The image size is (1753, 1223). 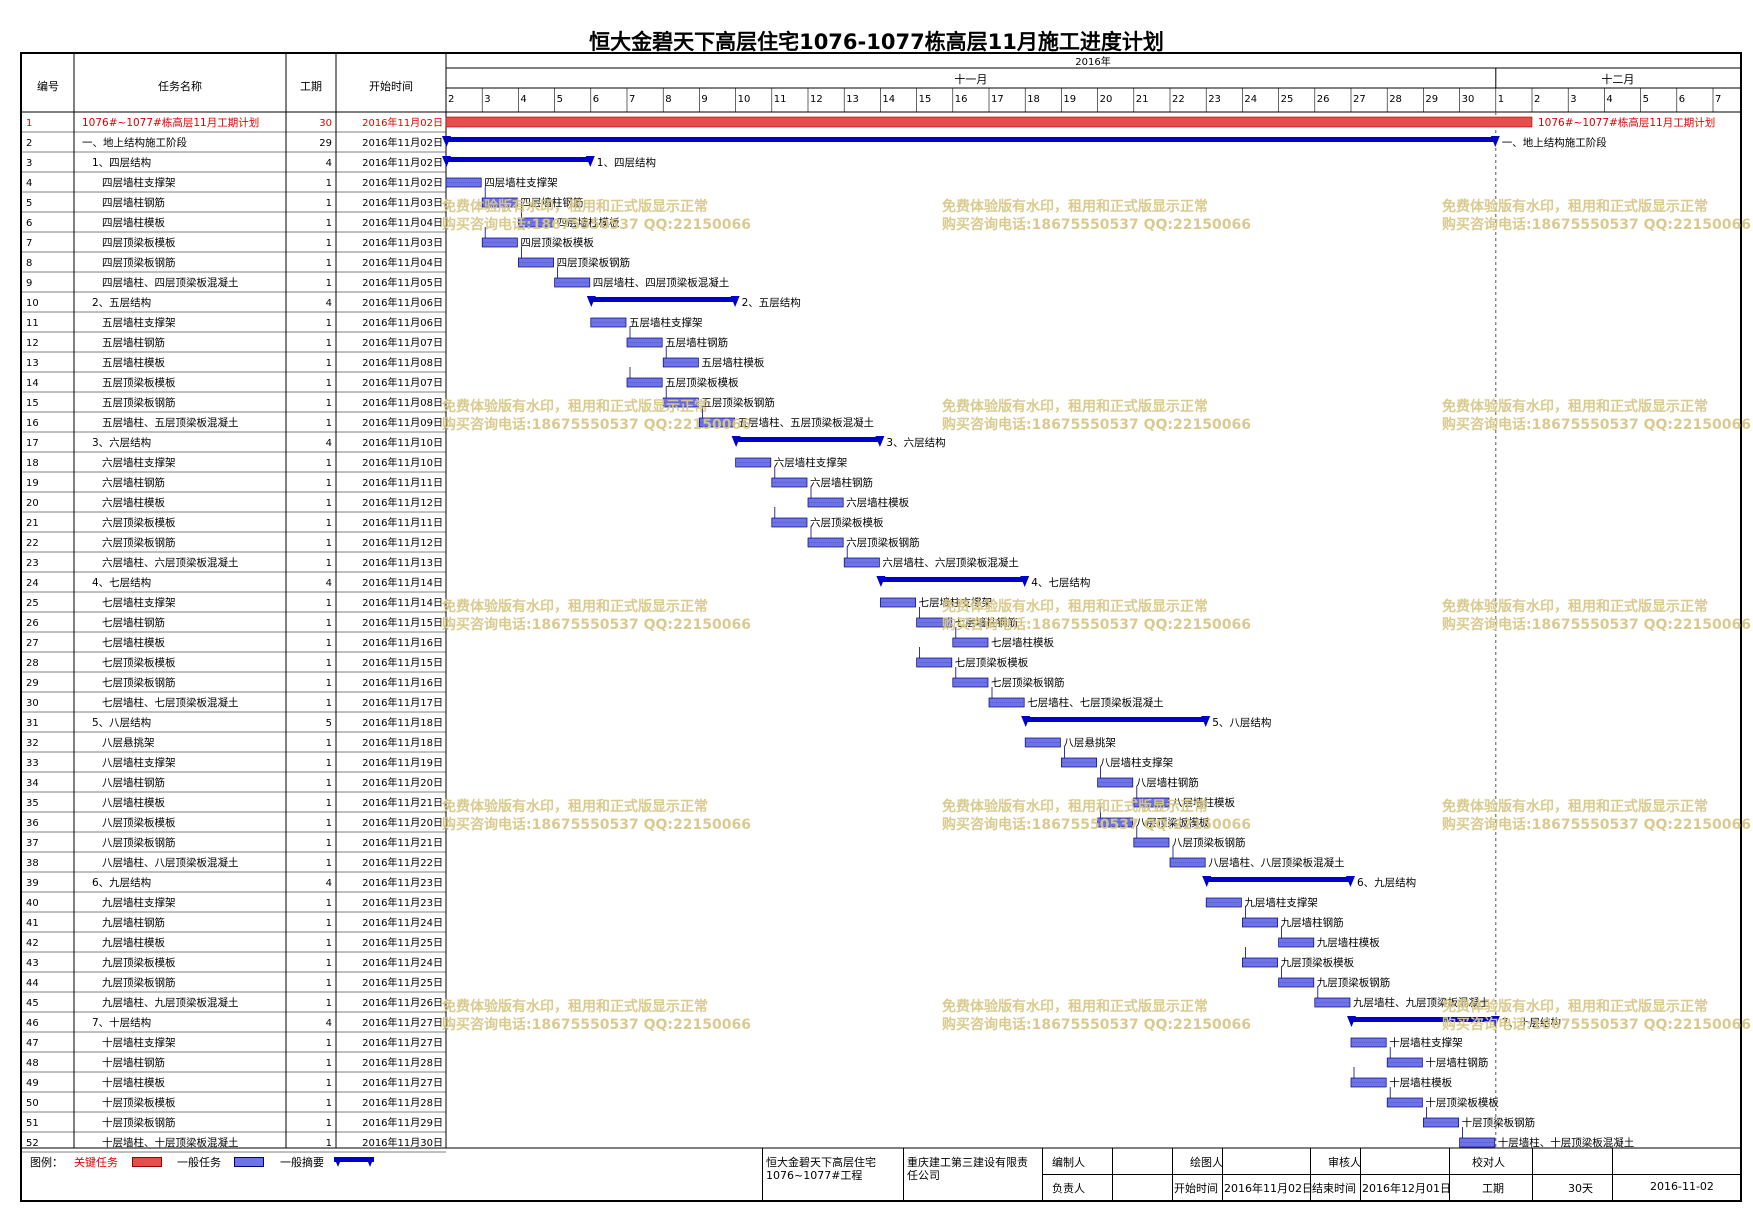 I want to click on task-start: 2016年11月09日, so click(x=402, y=422).